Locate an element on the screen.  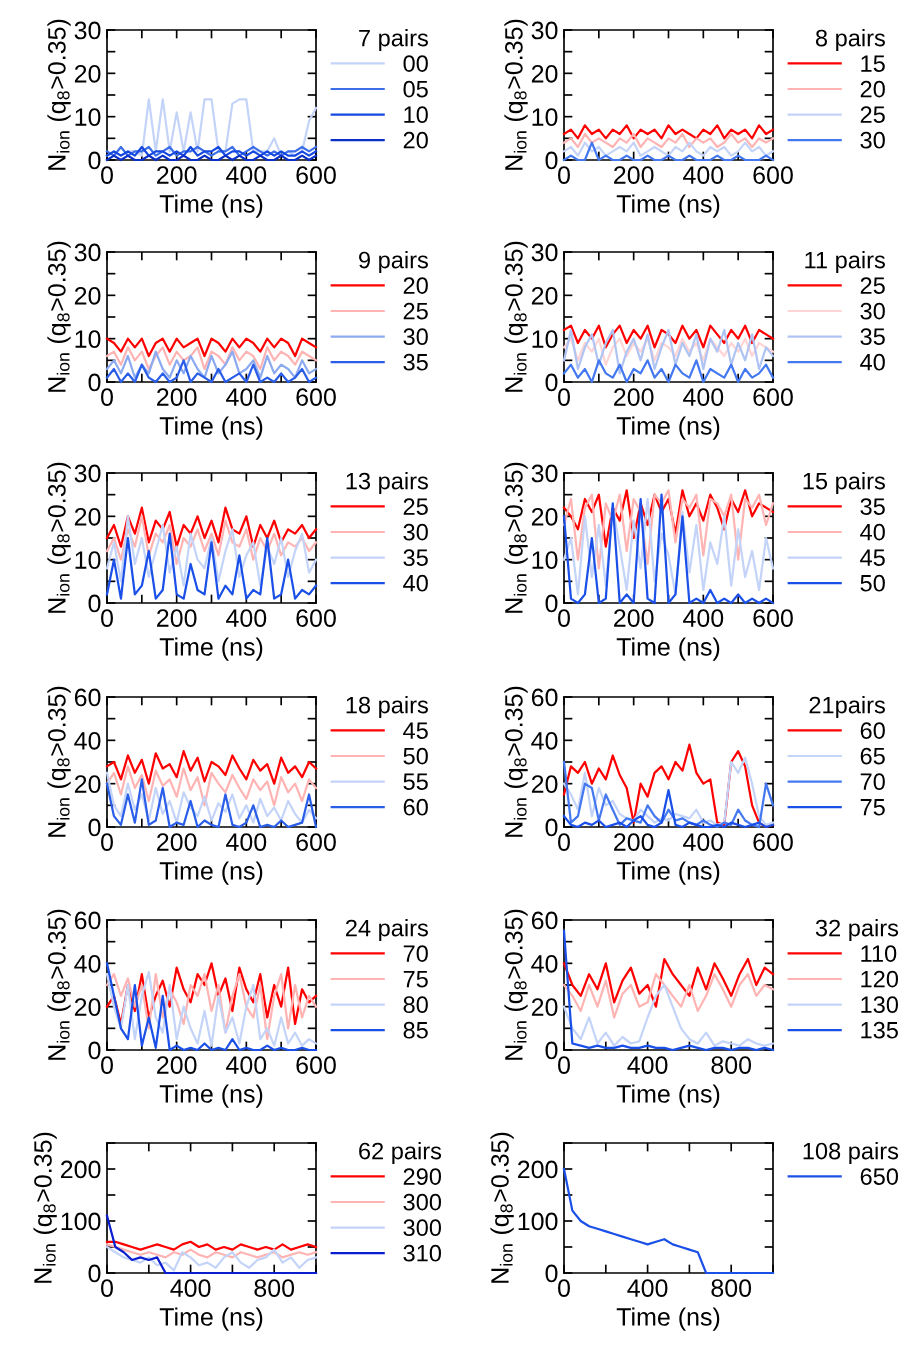
legend-label: 110 is located at coordinates (879, 953).